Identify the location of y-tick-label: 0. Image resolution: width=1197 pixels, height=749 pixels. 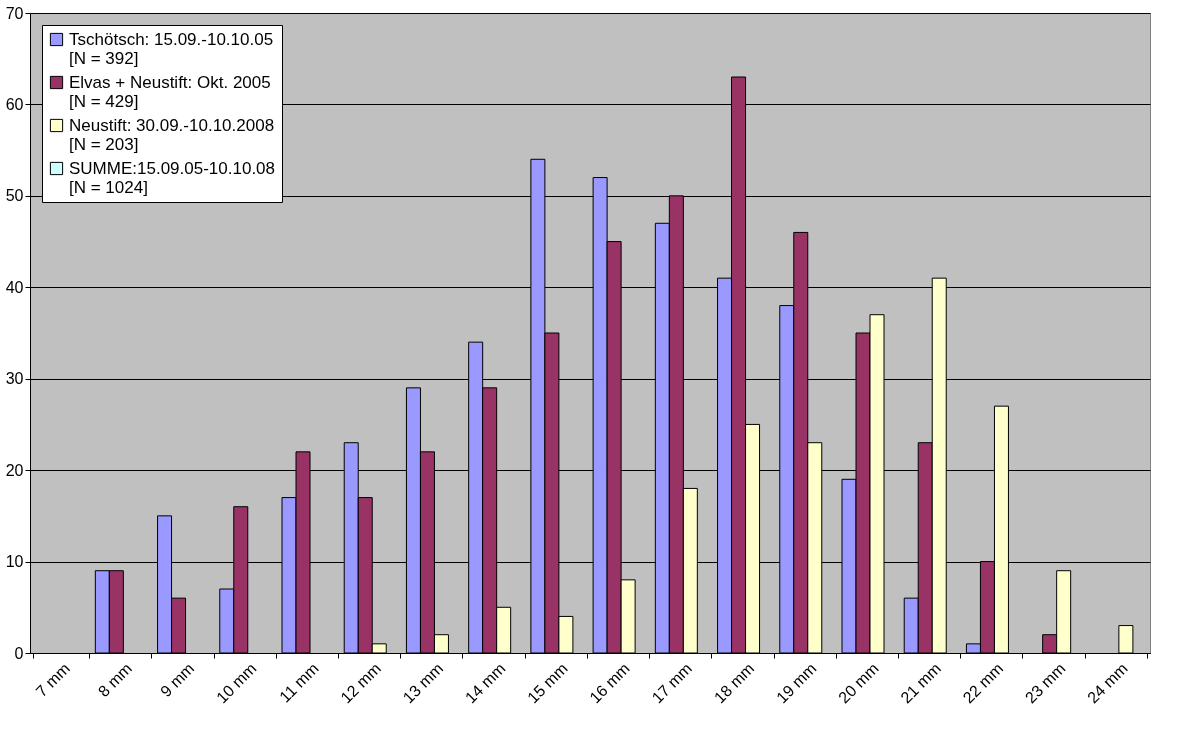
(19, 653).